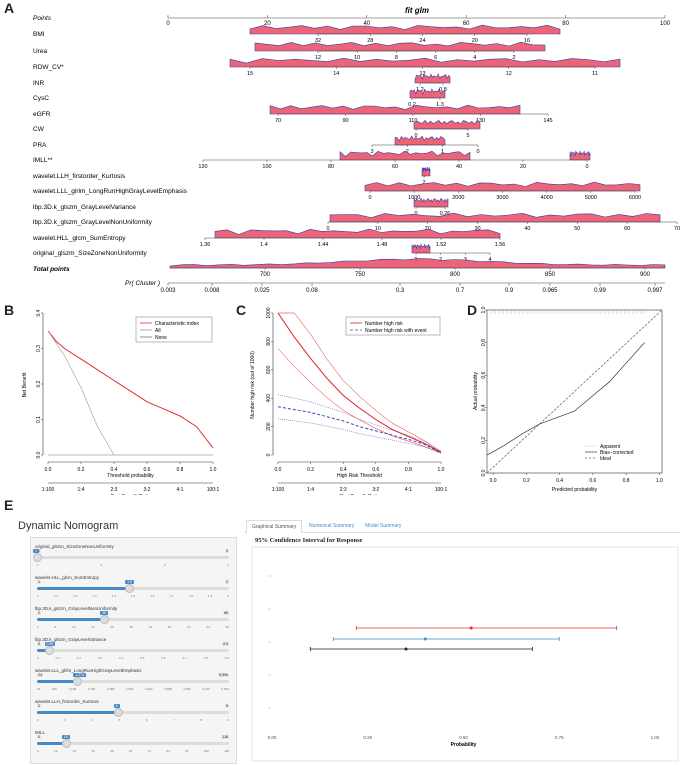  What do you see at coordinates (146, 720) in the screenshot?
I see `slider-tick-label: 6` at bounding box center [146, 720].